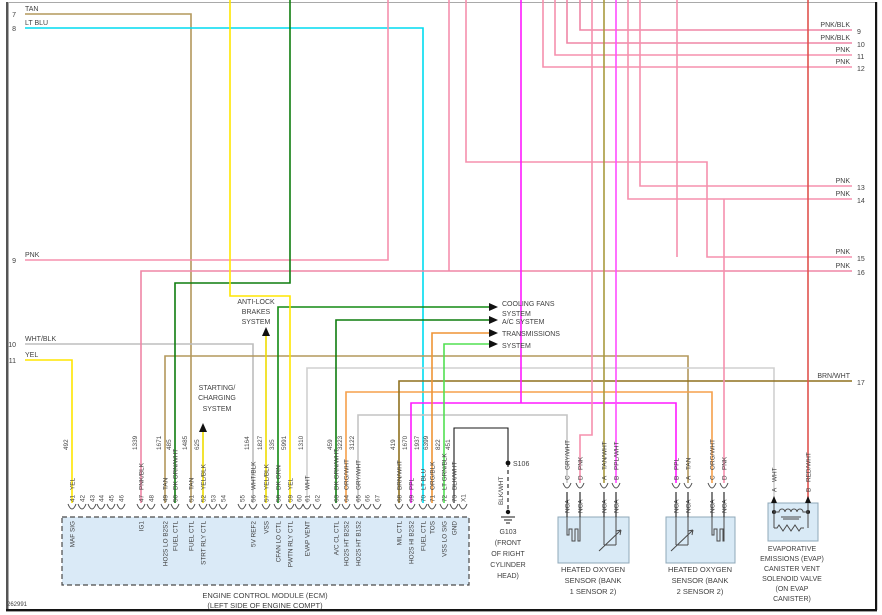 This screenshot has width=882, height=615. What do you see at coordinates (191, 506) in the screenshot?
I see `ecm-pin-51-socket-icon` at bounding box center [191, 506].